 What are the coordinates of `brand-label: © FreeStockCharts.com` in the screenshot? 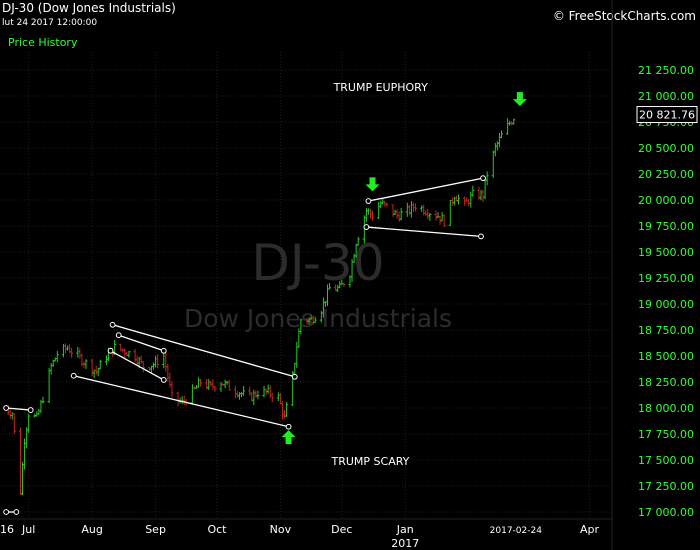 It's located at (624, 16).